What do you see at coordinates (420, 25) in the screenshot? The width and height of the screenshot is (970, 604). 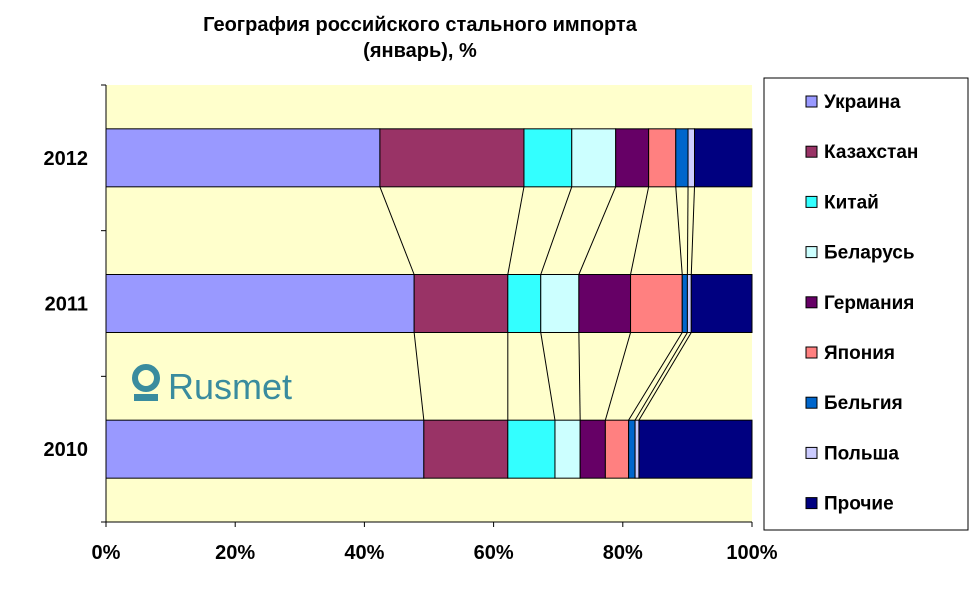 I see `chart-title-line-1: География российского стального импорта` at bounding box center [420, 25].